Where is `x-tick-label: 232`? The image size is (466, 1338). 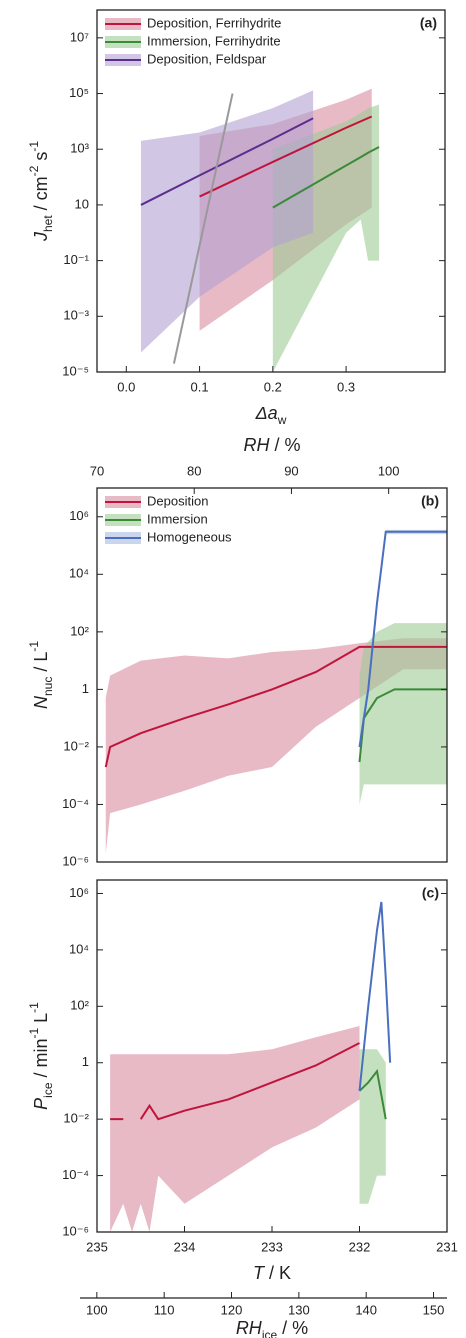
x-tick-label: 232 is located at coordinates (360, 1246).